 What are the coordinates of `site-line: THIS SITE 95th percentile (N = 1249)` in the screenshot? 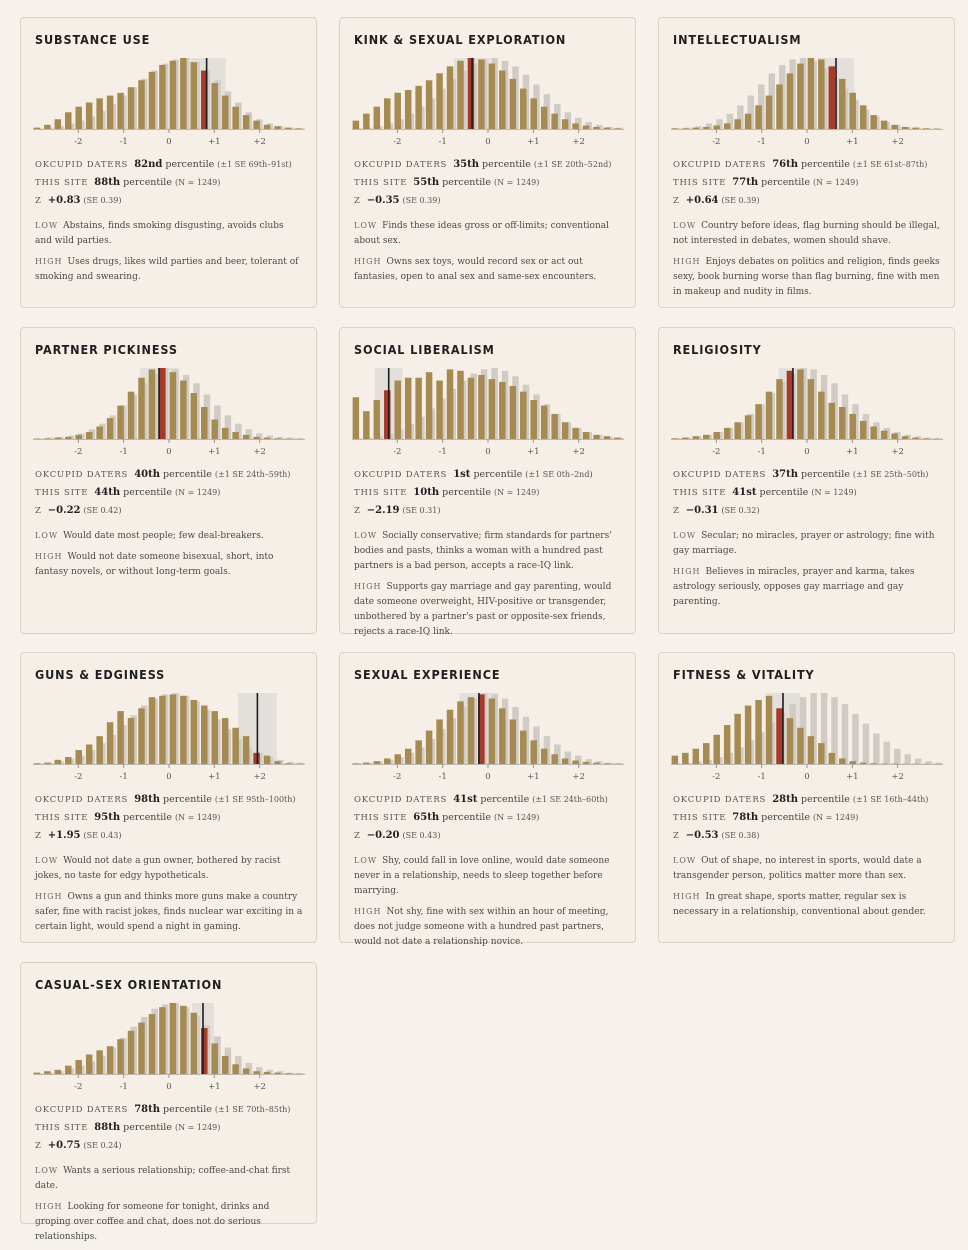 It's located at (170, 818).